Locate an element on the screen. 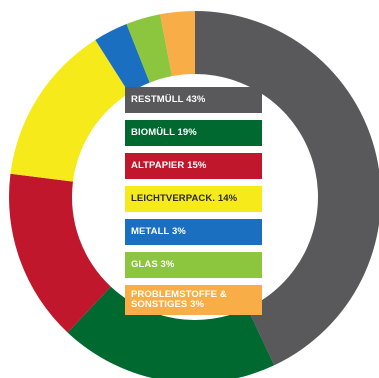 The image size is (379, 378). legend-item-problemstoffe: PROBLEMSTOFFE & SONSTIGES 3% is located at coordinates (193, 300).